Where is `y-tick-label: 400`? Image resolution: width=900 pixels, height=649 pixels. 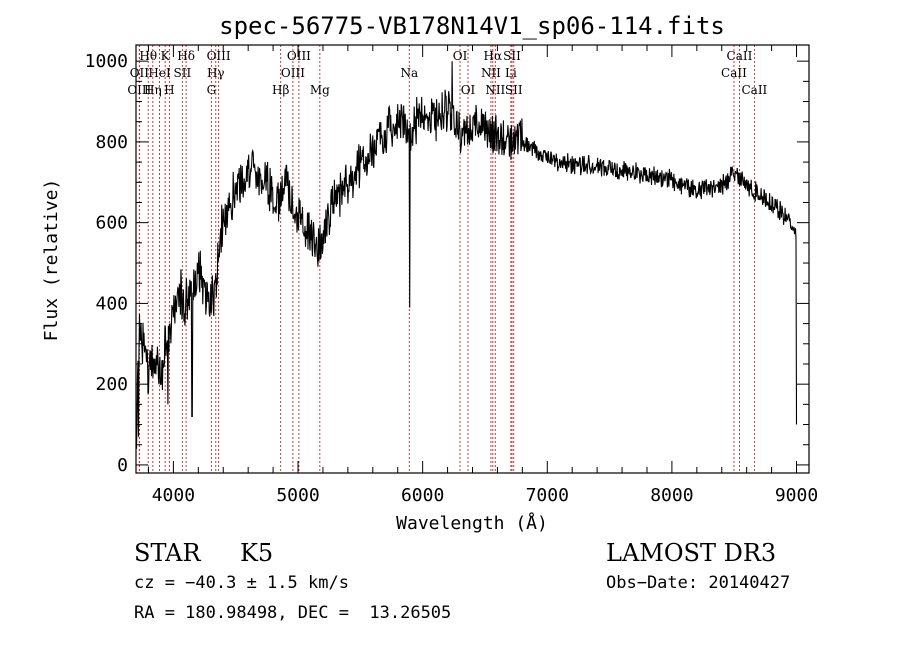
y-tick-label: 400 is located at coordinates (111, 303).